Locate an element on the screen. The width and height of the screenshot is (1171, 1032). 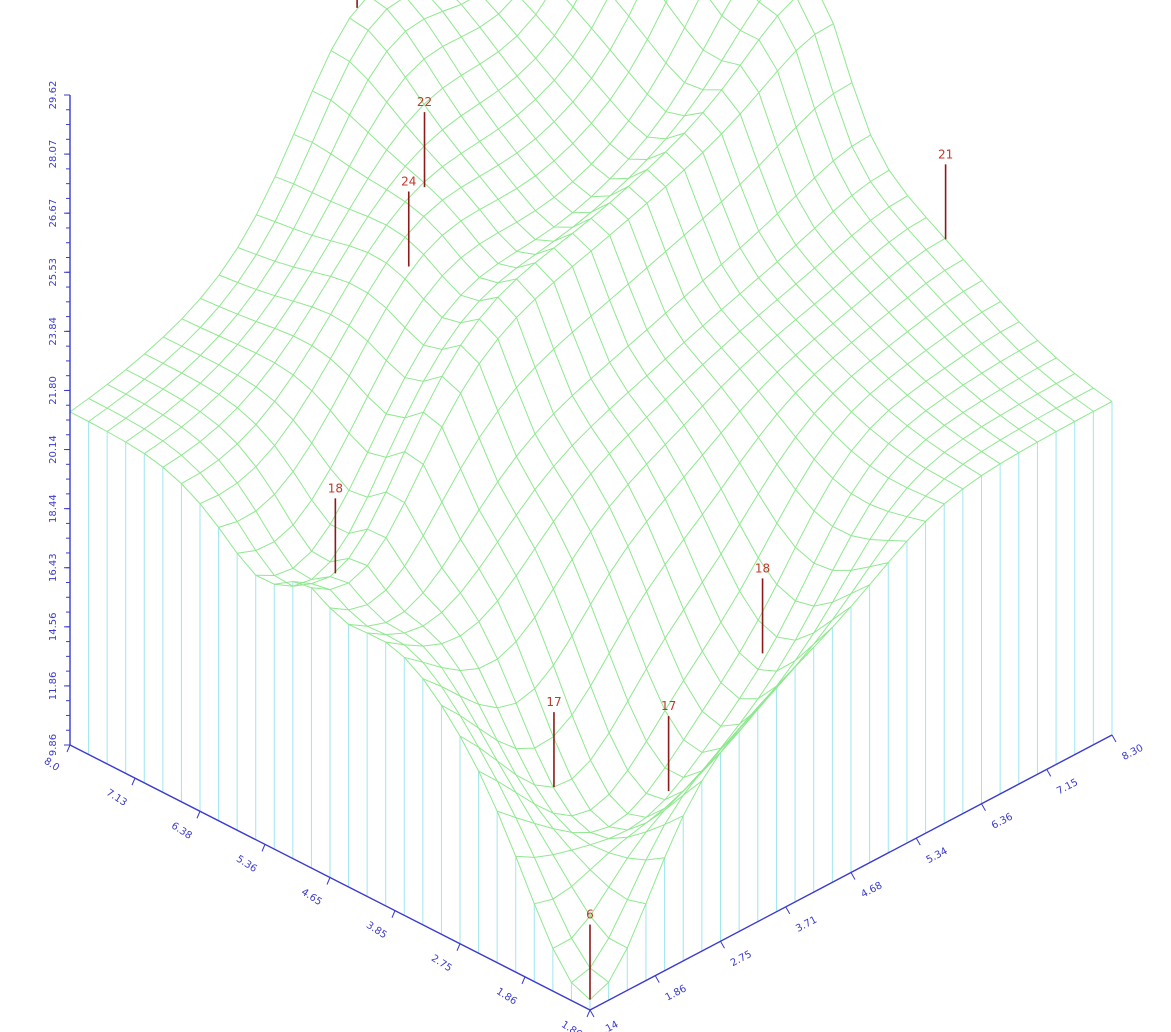
y-axis-ticks: .14 1.86 2.75 3.71 4.68 5.34 6.36 7.15 8.30 is located at coordinates (867, 883).